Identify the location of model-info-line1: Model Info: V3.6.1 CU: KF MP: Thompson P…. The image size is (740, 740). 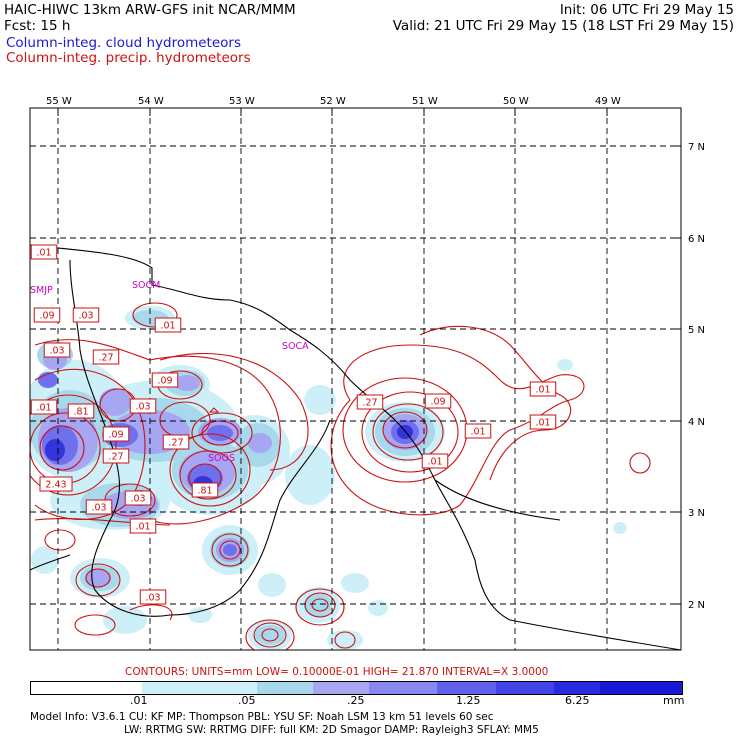
(262, 717).